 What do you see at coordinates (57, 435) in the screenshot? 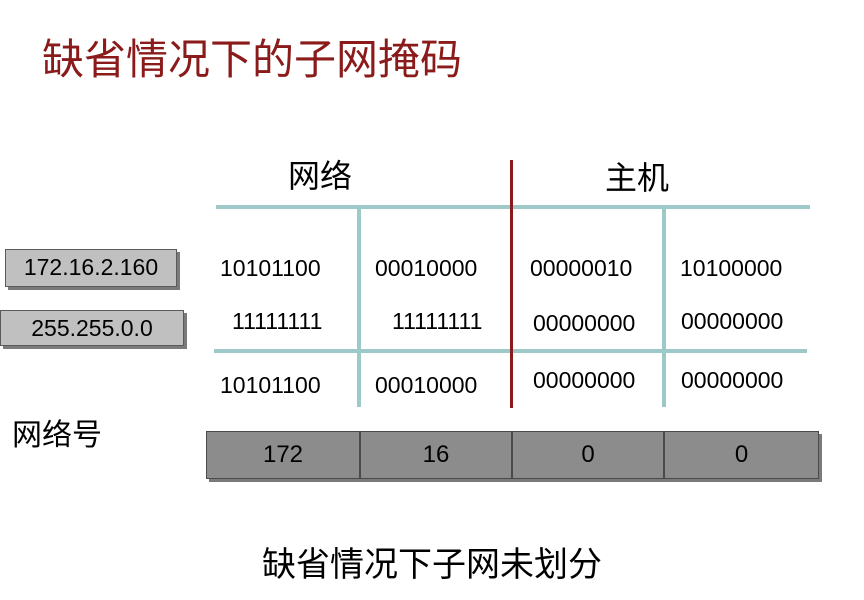
I see `network-number-label: 网络号` at bounding box center [57, 435].